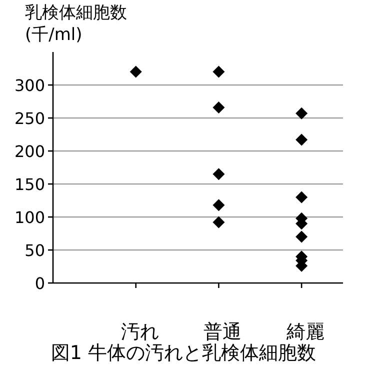 This screenshot has width=367, height=375. Describe the element at coordinates (34, 250) in the screenshot. I see `y-tick-label: 50` at that location.